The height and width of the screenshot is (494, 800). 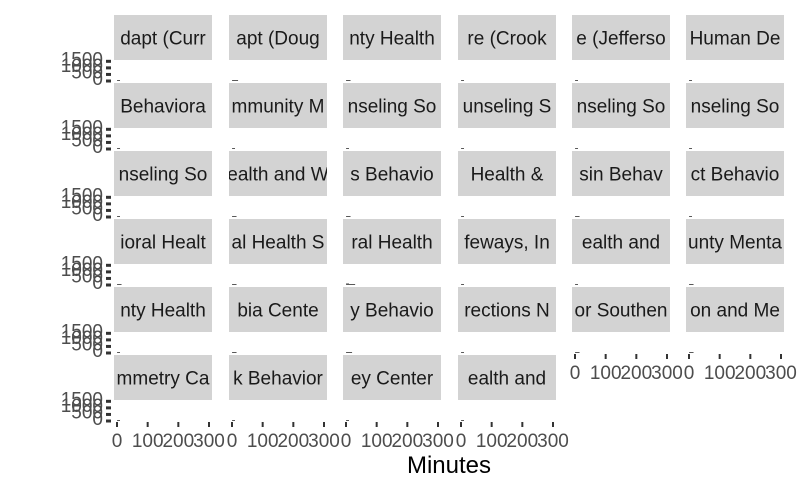 I want to click on y-tick-label: 500, so click(x=87, y=208).